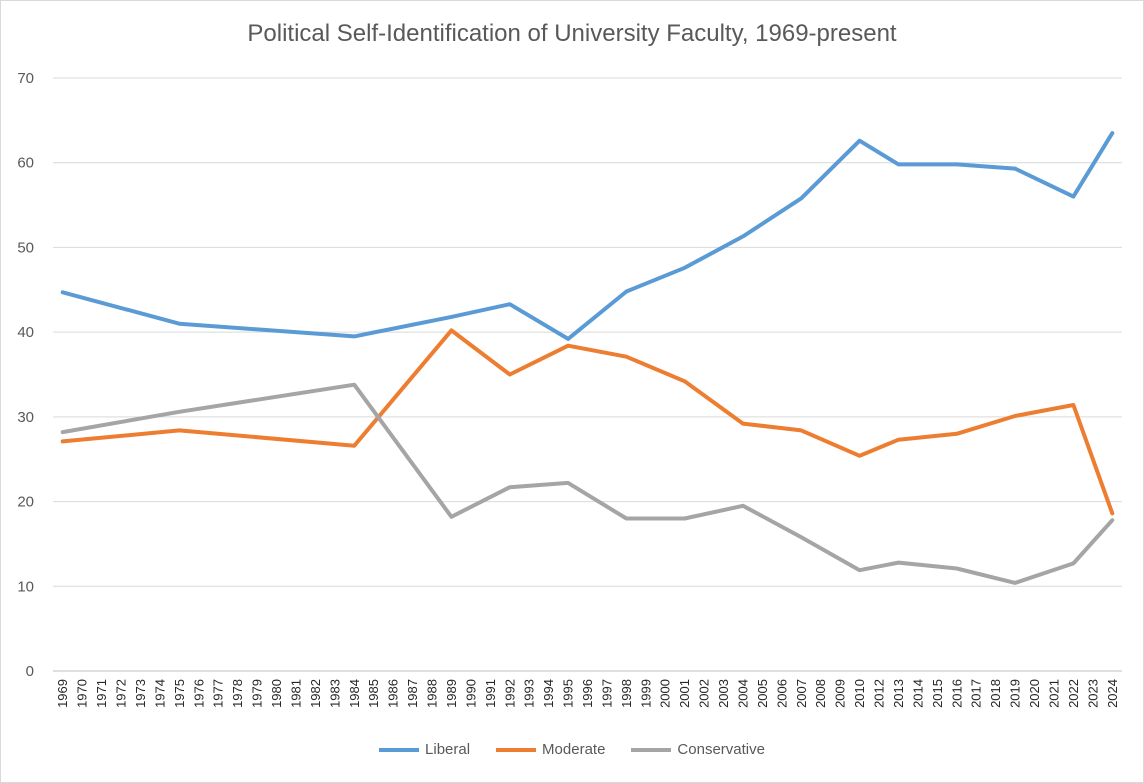  Describe the element at coordinates (276, 693) in the screenshot. I see `x-tick-label: 1980` at that location.